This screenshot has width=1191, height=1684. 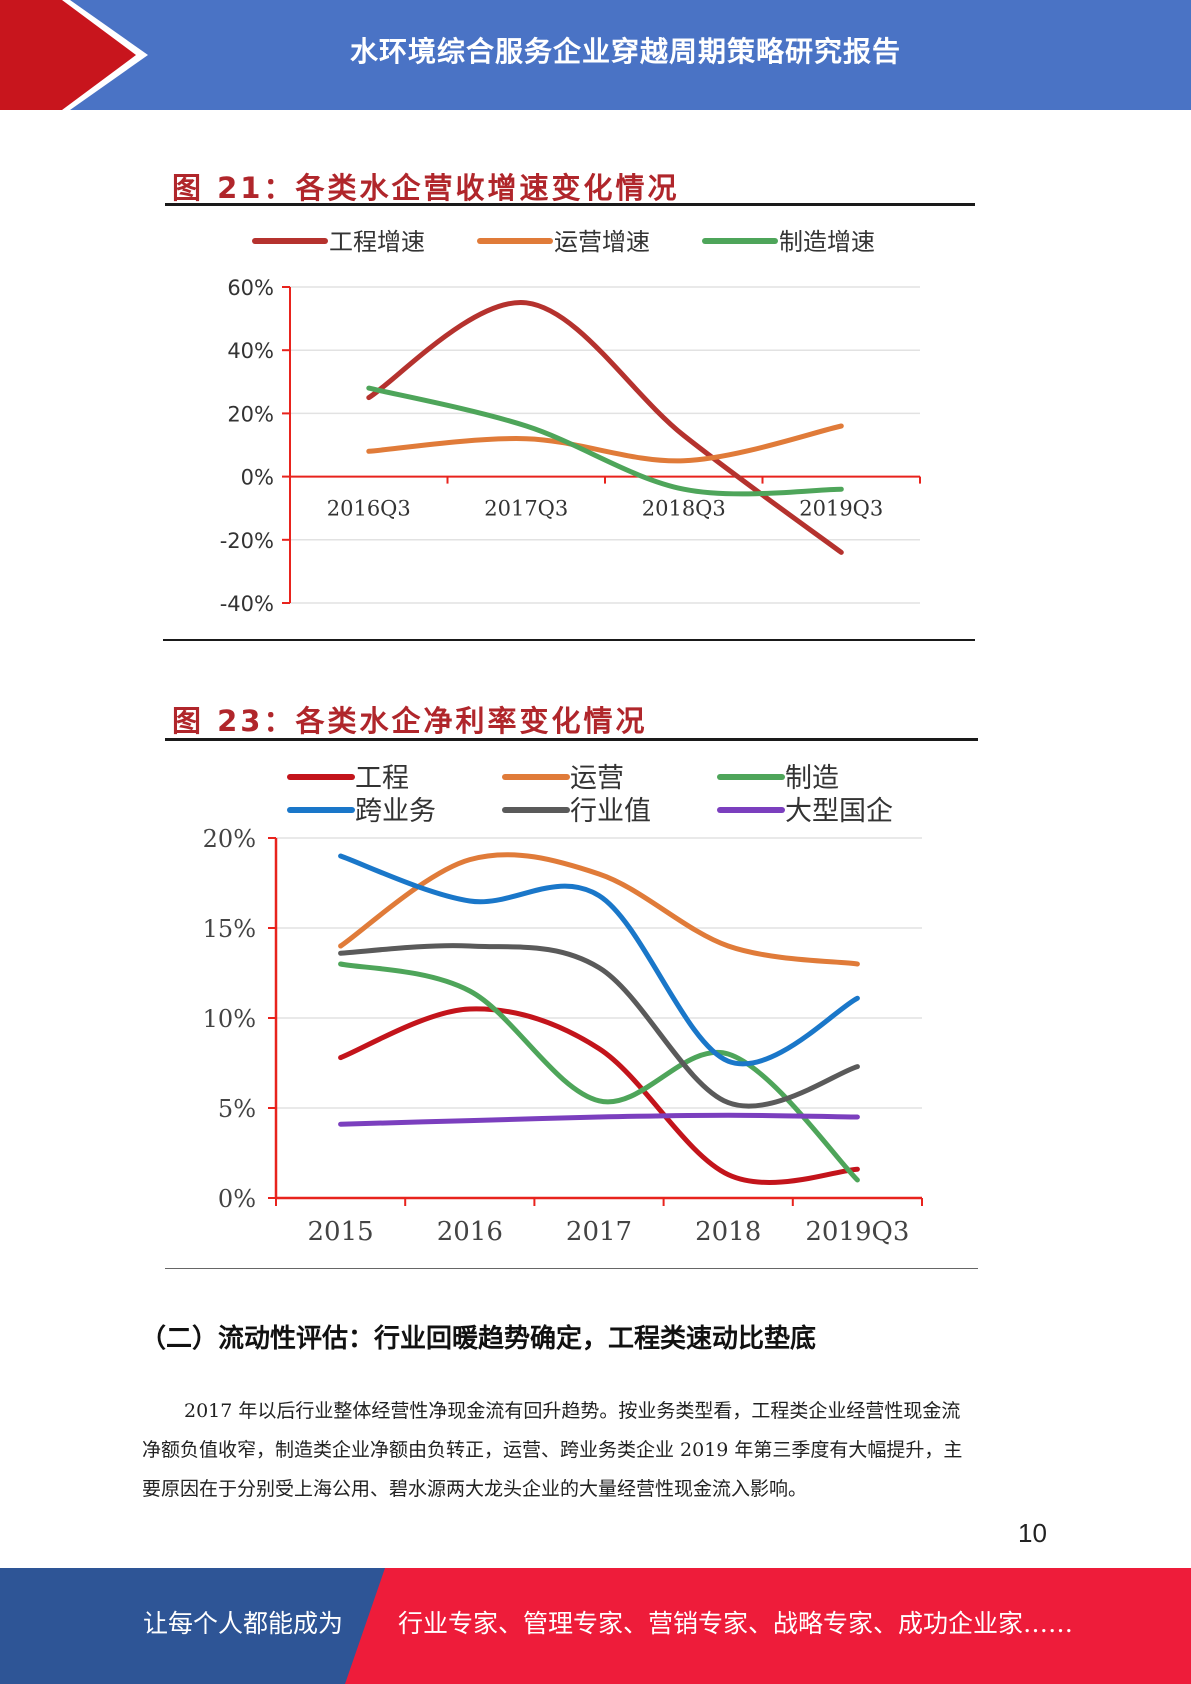 I want to click on header-banner, so click(x=595, y=55).